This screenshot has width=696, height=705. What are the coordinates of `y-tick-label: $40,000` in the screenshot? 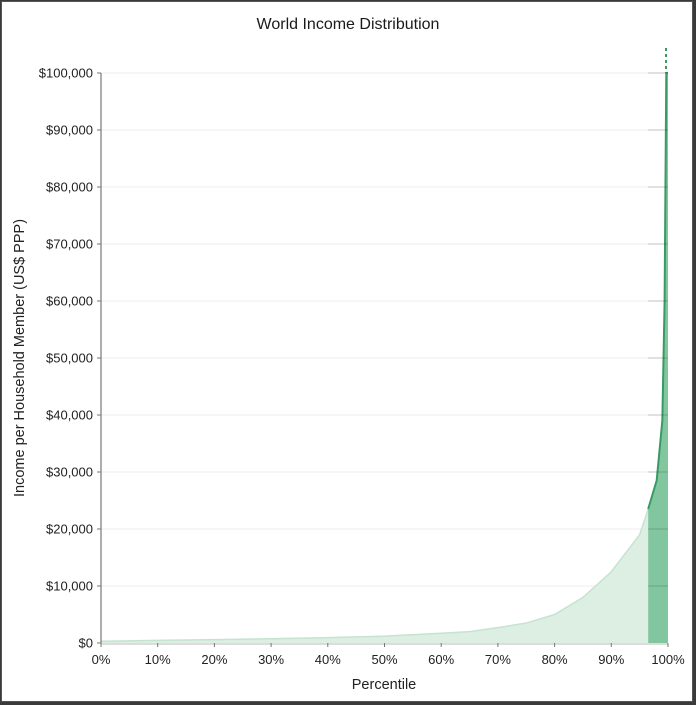 It's located at (69, 415).